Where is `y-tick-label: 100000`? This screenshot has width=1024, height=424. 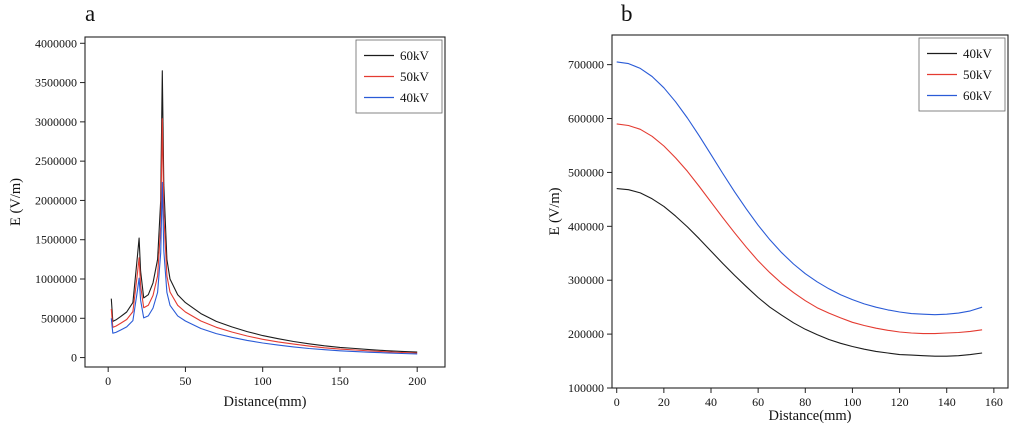 y-tick-label: 100000 is located at coordinates (586, 388).